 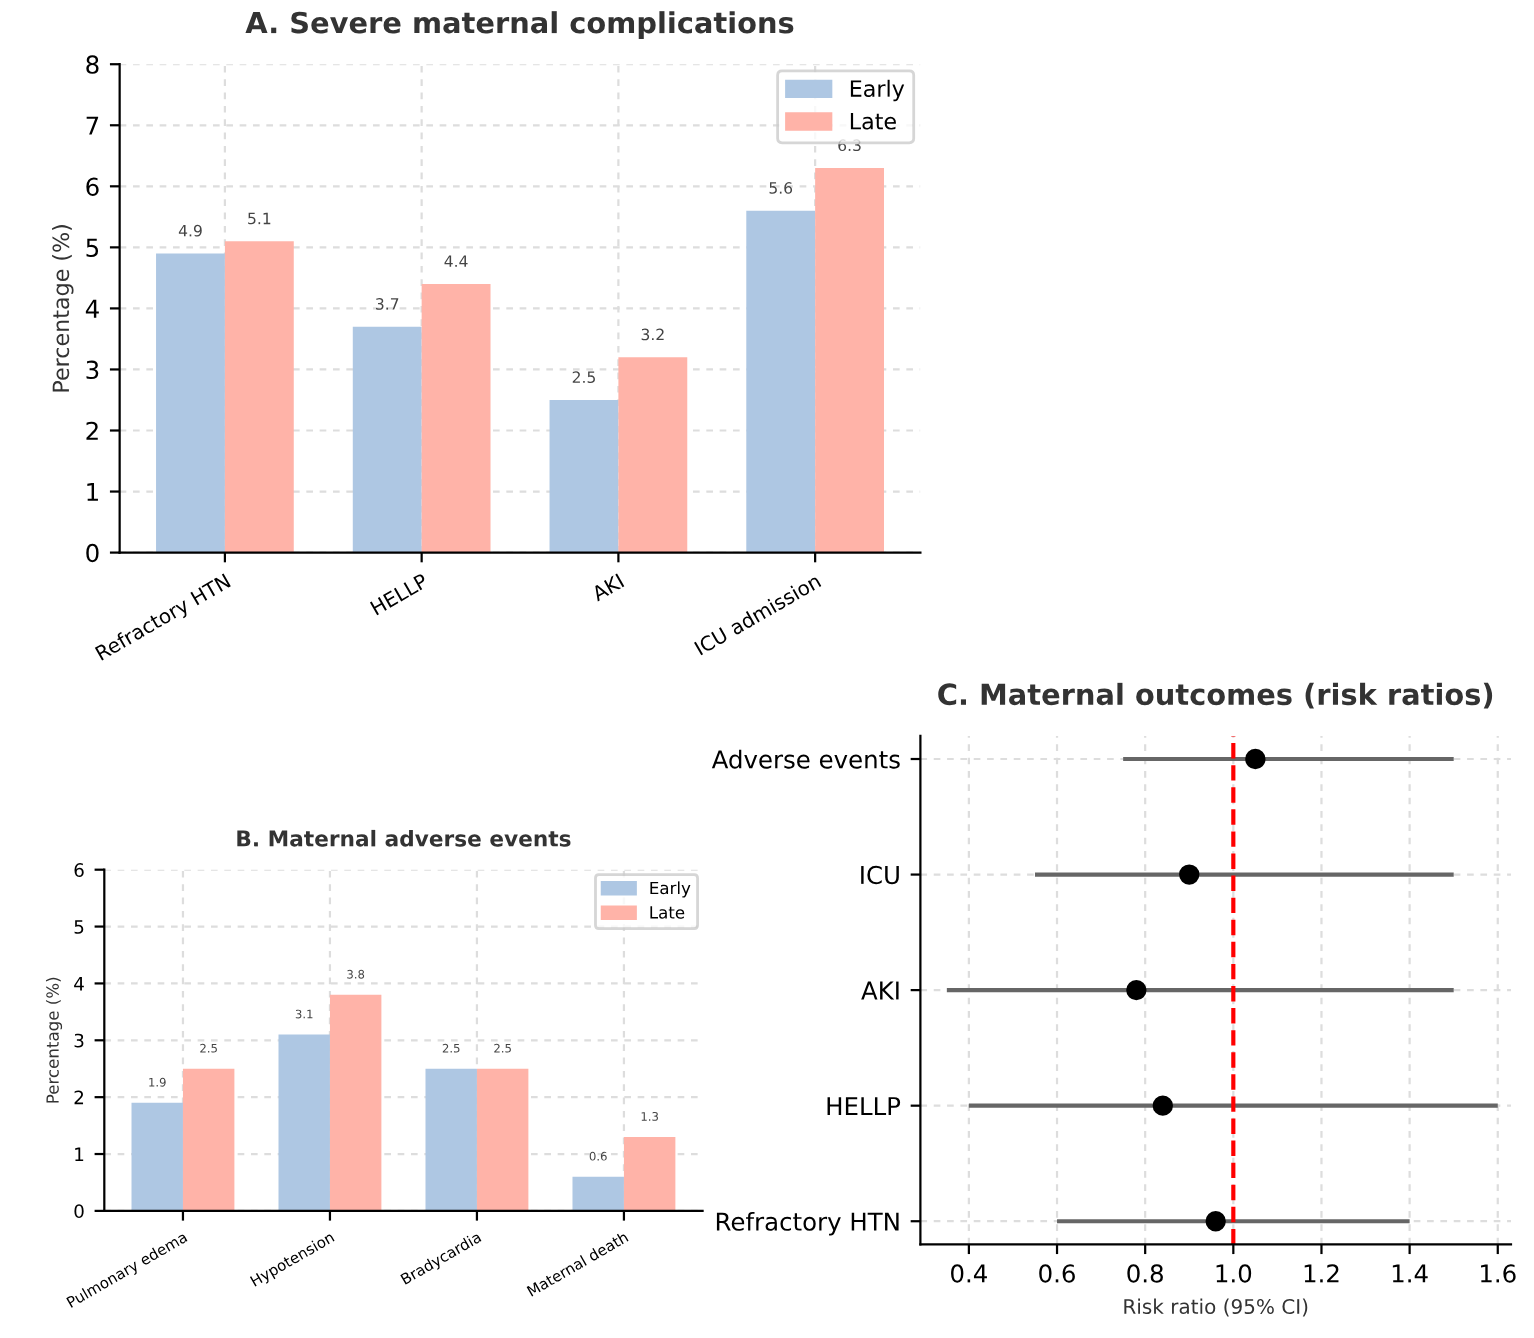 What do you see at coordinates (404, 838) in the screenshot?
I see `chart-title: B. Maternal adverse events` at bounding box center [404, 838].